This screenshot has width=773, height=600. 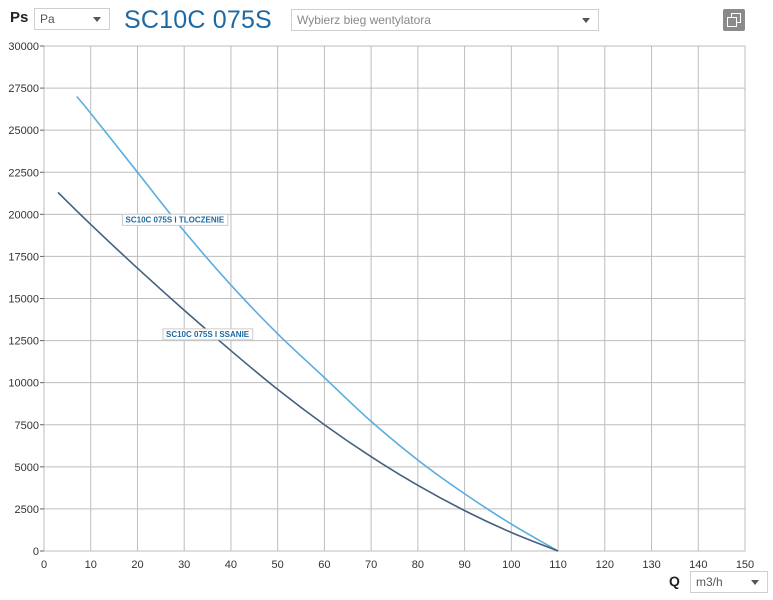 I want to click on x-tick-label: 130, so click(x=651, y=565).